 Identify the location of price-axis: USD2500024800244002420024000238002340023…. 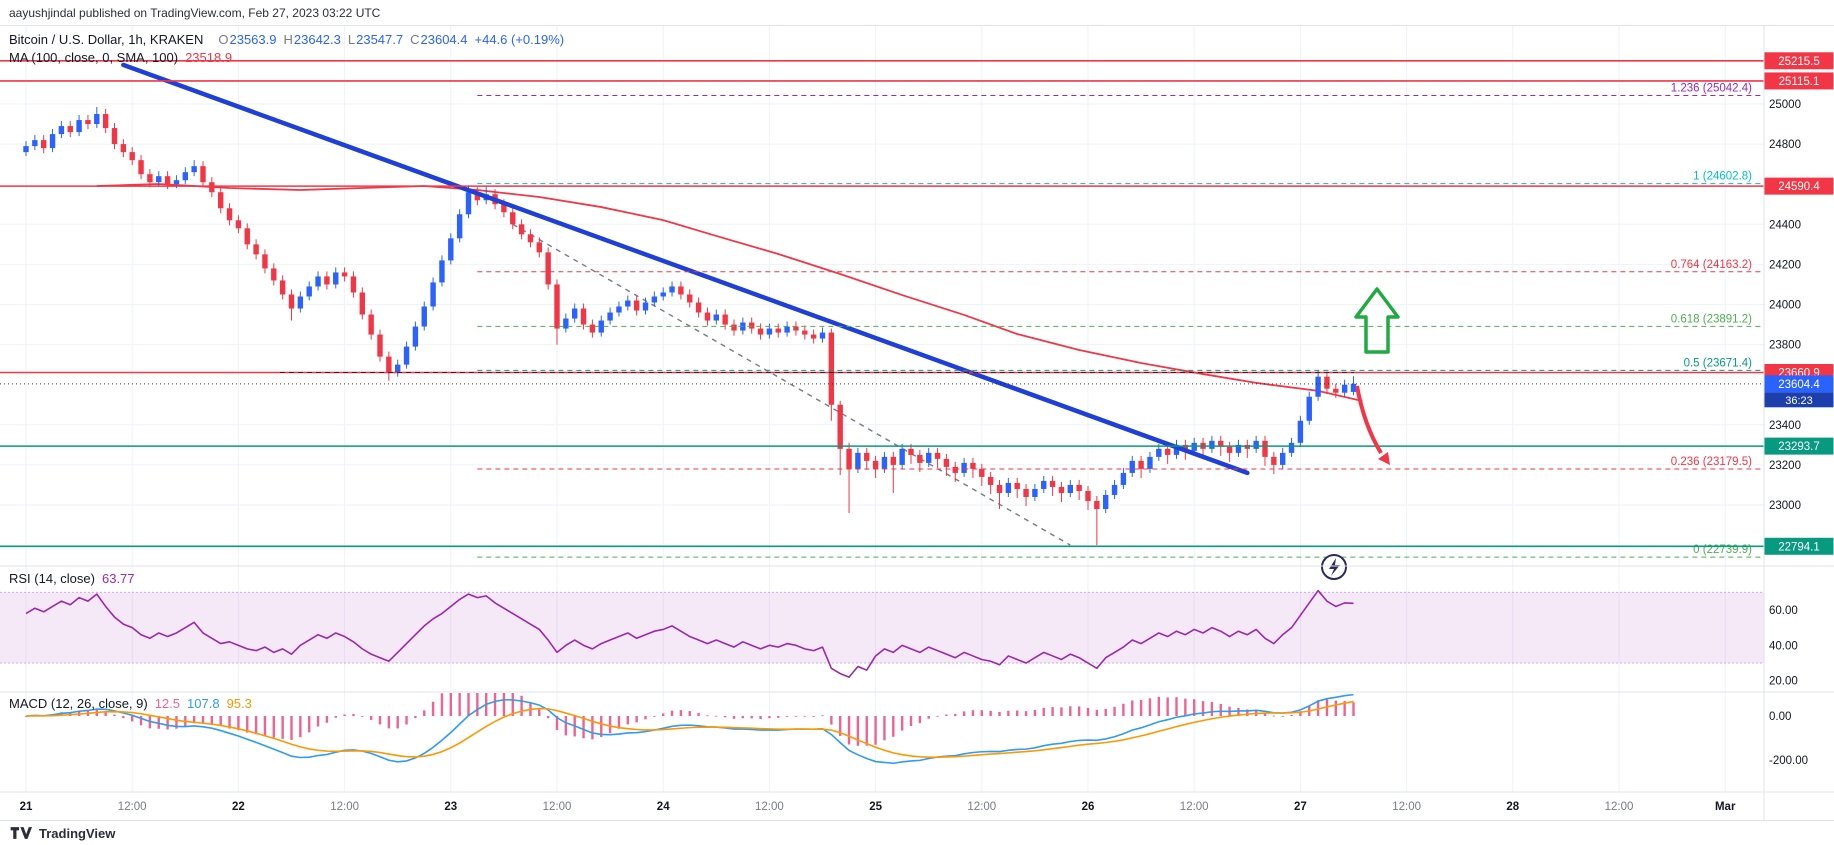
(1799, 387).